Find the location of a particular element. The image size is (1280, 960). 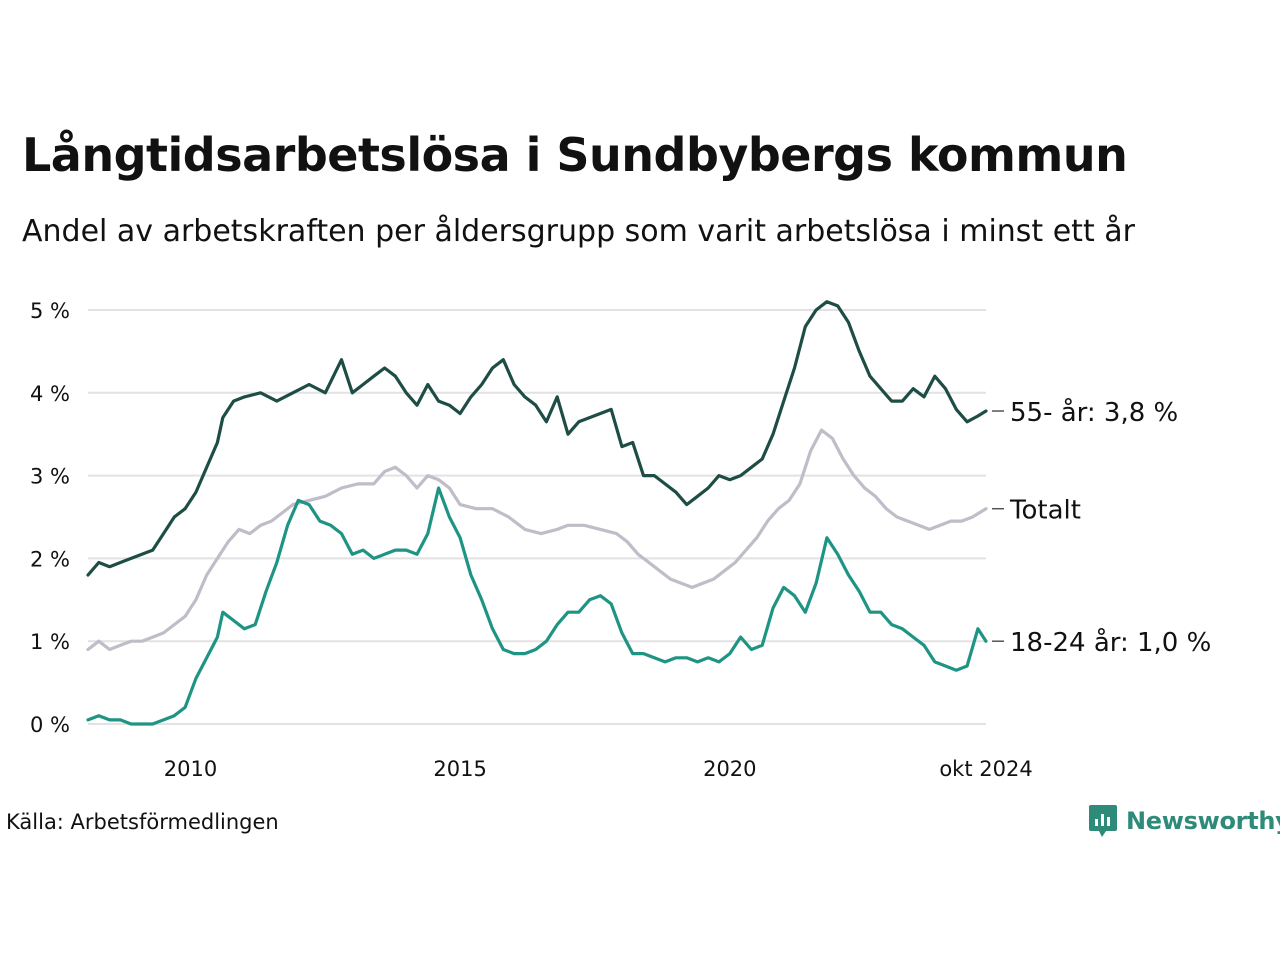

y-tick-label: 4 % is located at coordinates (50, 394).